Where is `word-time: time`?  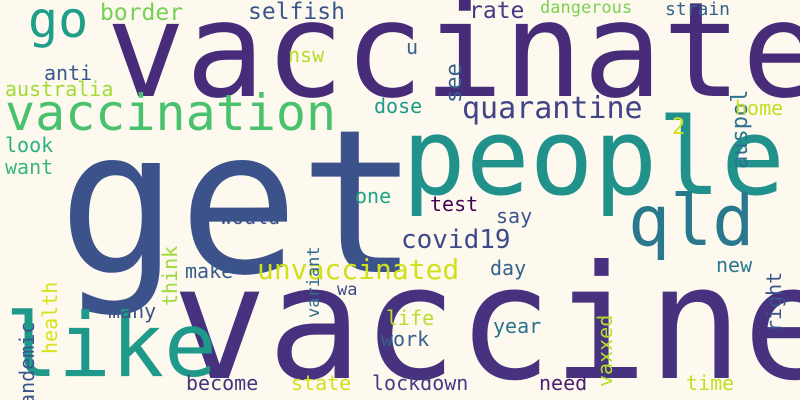 word-time: time is located at coordinates (710, 383).